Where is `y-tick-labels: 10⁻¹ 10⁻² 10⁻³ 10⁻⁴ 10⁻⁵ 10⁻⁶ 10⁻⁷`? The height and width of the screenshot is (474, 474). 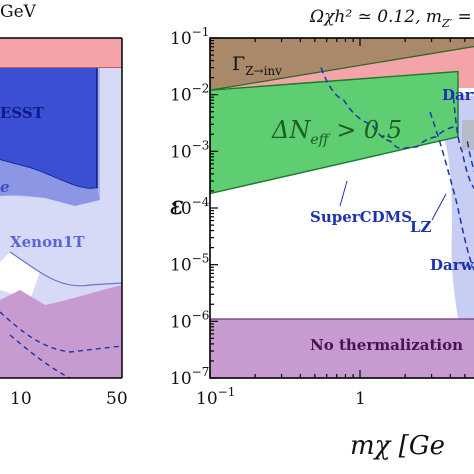
y-tick-labels: 10⁻¹ 10⁻² 10⁻³ 10⁻⁴ 10⁻⁵ 10⁻⁶ 10⁻⁷ is located at coordinates (190, 207).